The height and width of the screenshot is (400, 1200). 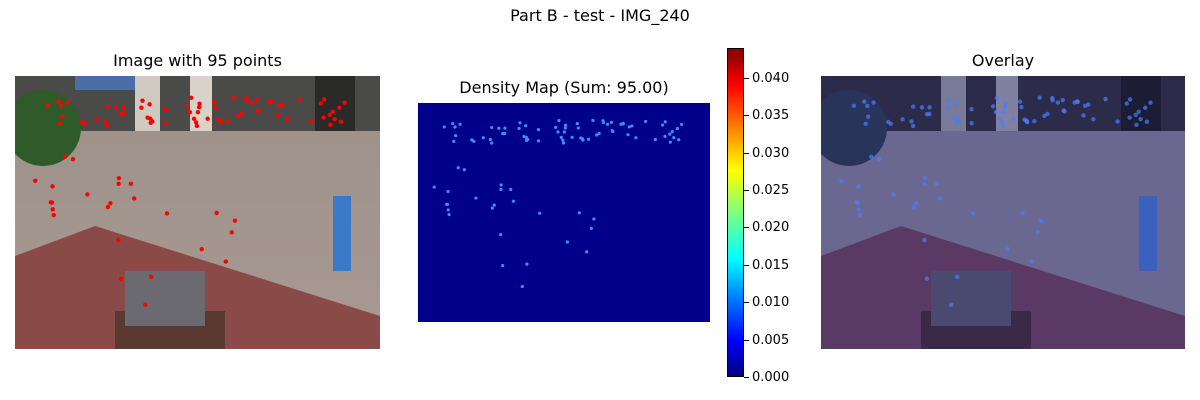 I want to click on colorbar-tick-label: 0.015, so click(x=771, y=265).